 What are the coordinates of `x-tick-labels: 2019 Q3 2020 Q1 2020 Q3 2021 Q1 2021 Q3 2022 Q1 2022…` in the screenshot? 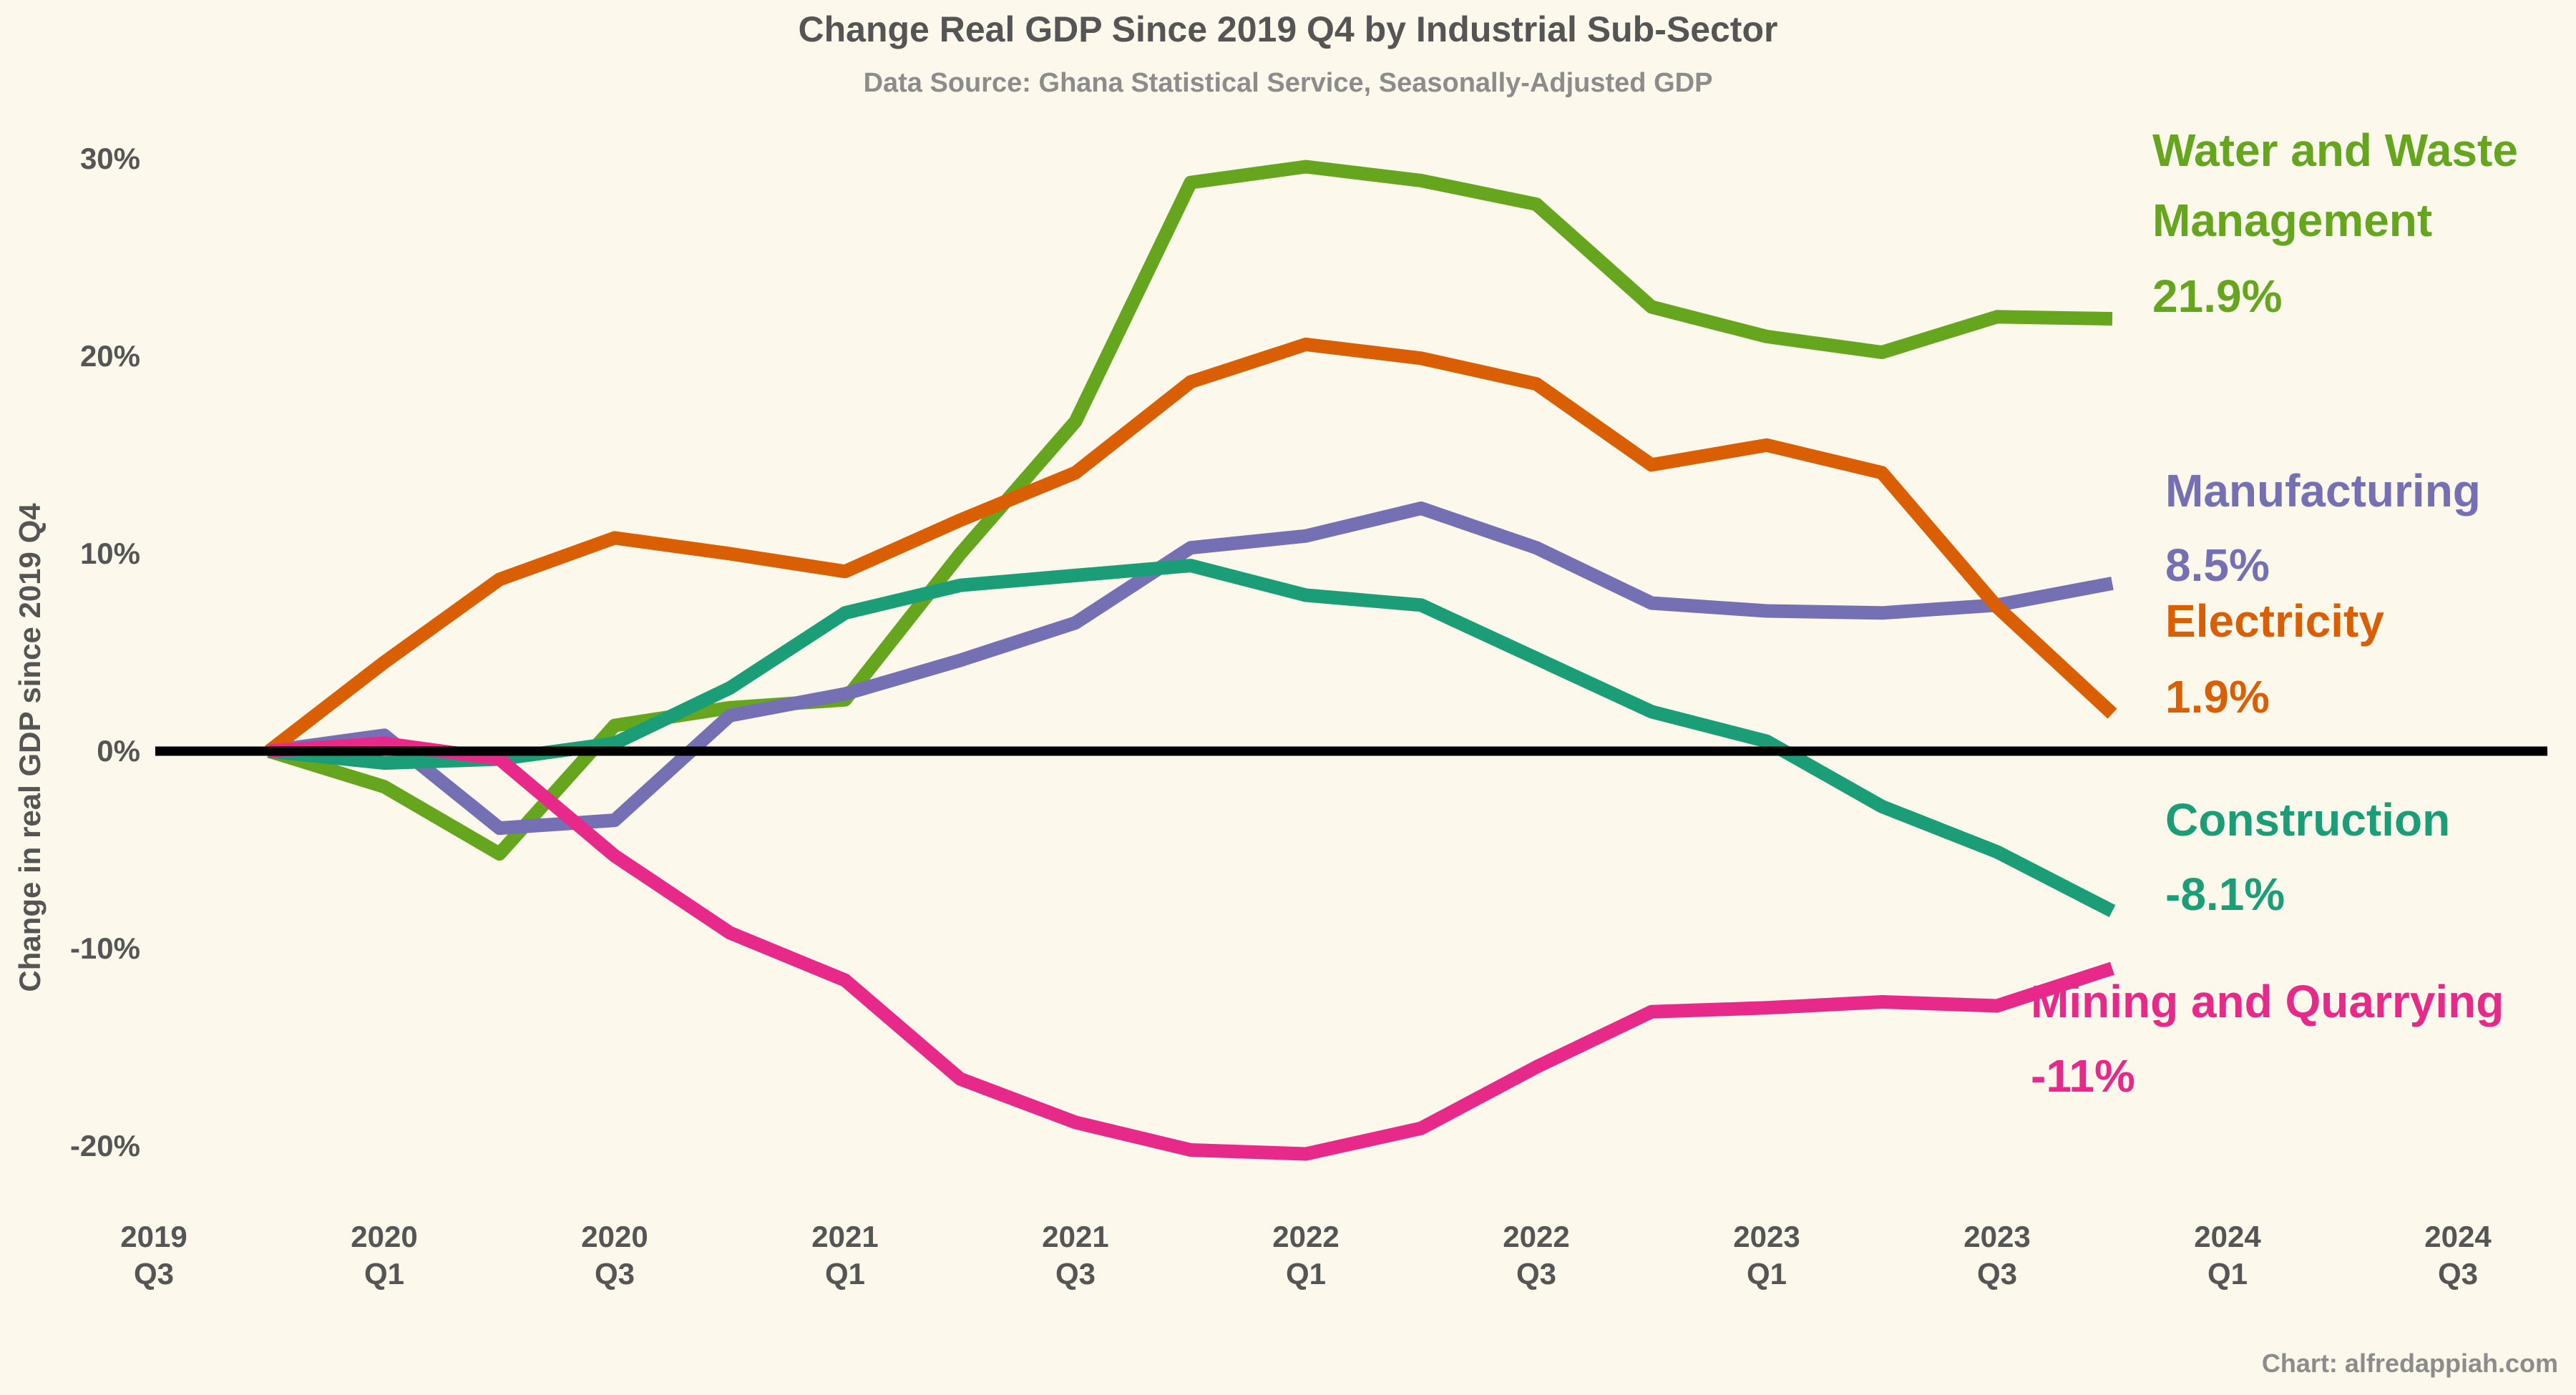 It's located at (1306, 1256).